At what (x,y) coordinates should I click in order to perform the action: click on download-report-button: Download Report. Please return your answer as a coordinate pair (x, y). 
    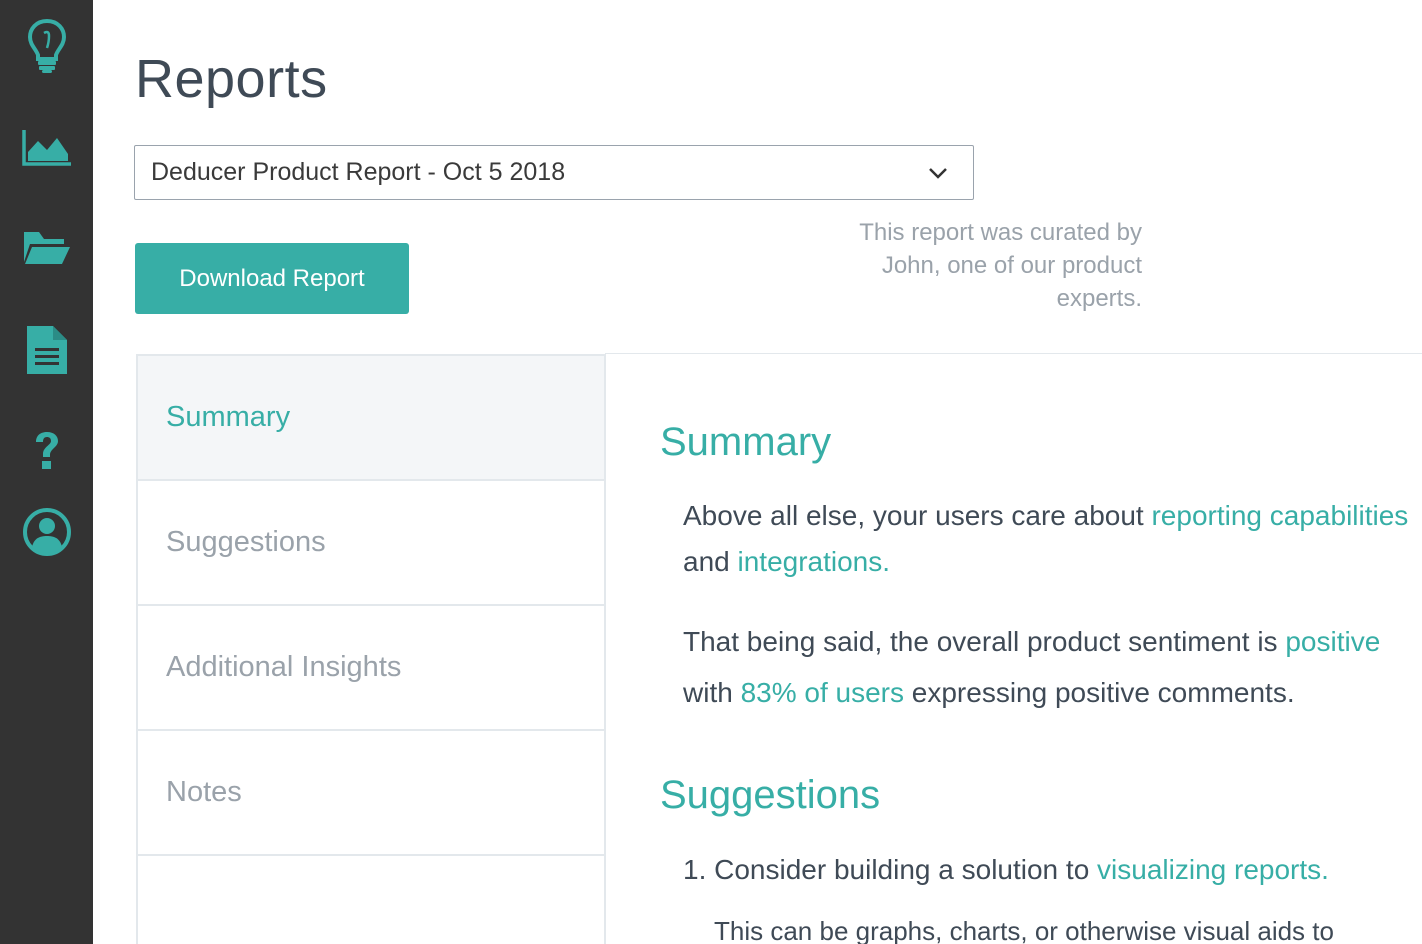
    Looking at the image, I should click on (272, 278).